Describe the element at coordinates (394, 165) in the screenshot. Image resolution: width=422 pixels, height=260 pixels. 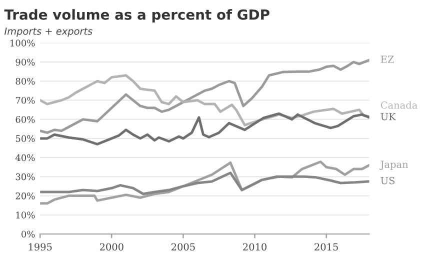
I see `series-label: Japan` at that location.